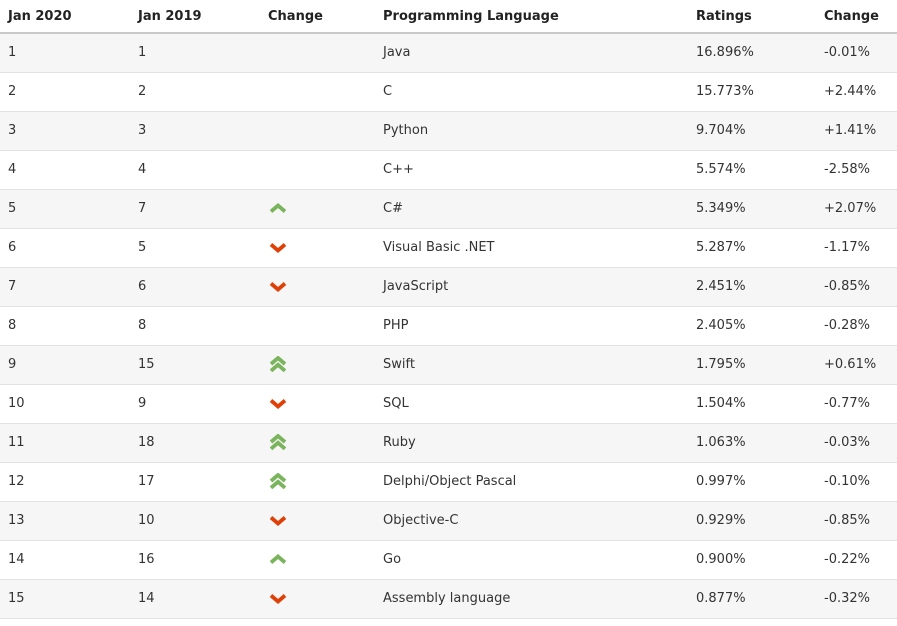  What do you see at coordinates (12, 364) in the screenshot?
I see `rank-2020-cell: 9` at bounding box center [12, 364].